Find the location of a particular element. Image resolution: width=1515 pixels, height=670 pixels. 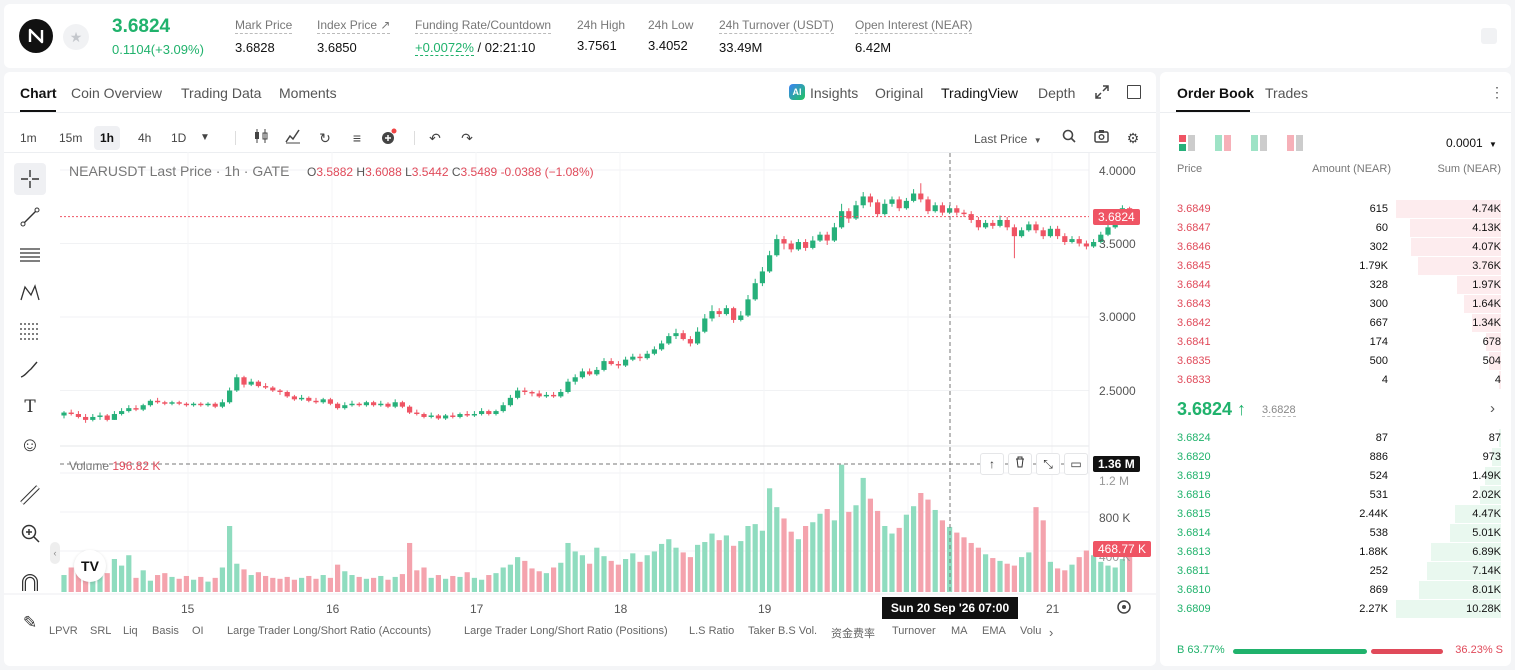

x-axis-tick: 21 is located at coordinates (1053, 609).